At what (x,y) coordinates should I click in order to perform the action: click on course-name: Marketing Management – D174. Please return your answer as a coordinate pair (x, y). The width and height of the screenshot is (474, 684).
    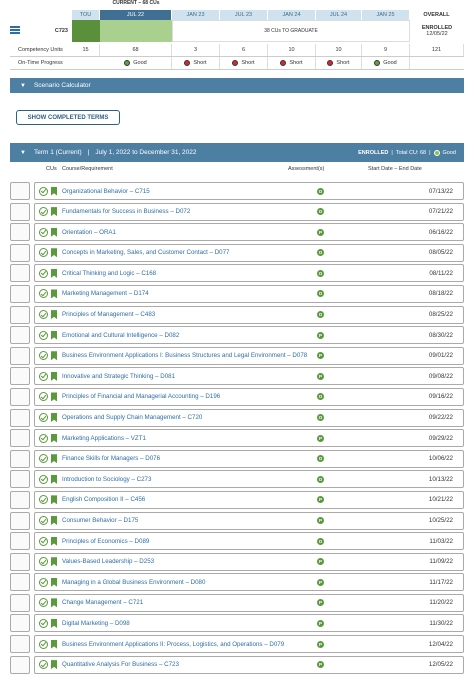
    Looking at the image, I should click on (105, 294).